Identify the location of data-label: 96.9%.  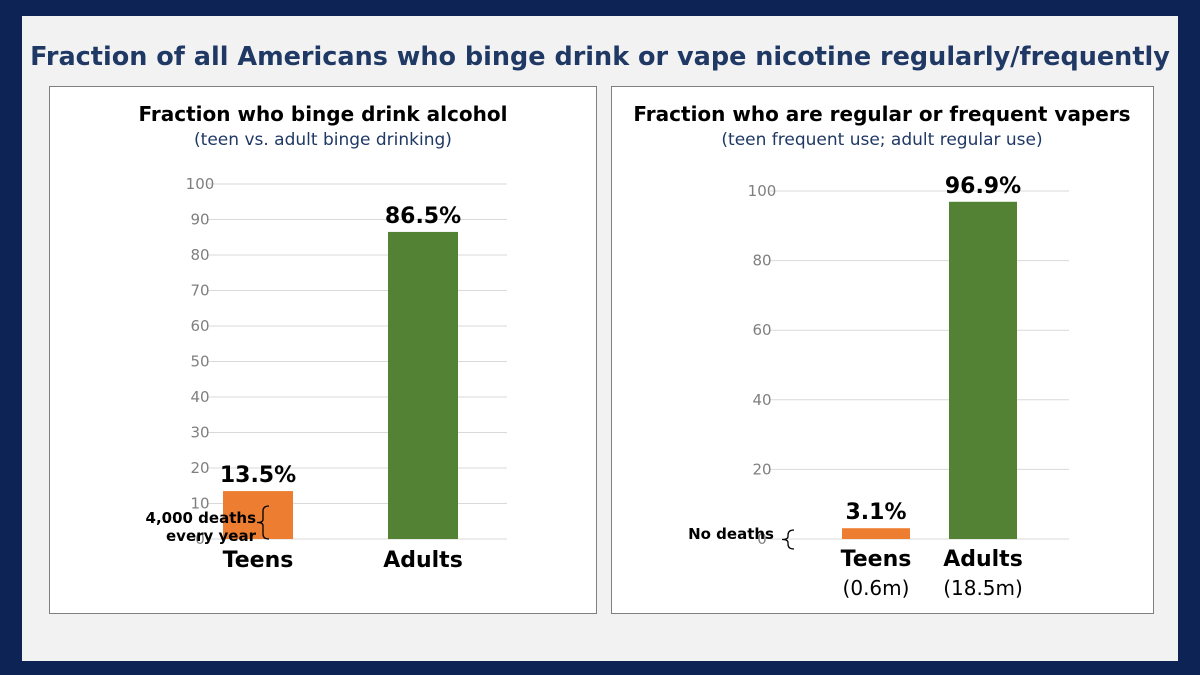
(983, 186).